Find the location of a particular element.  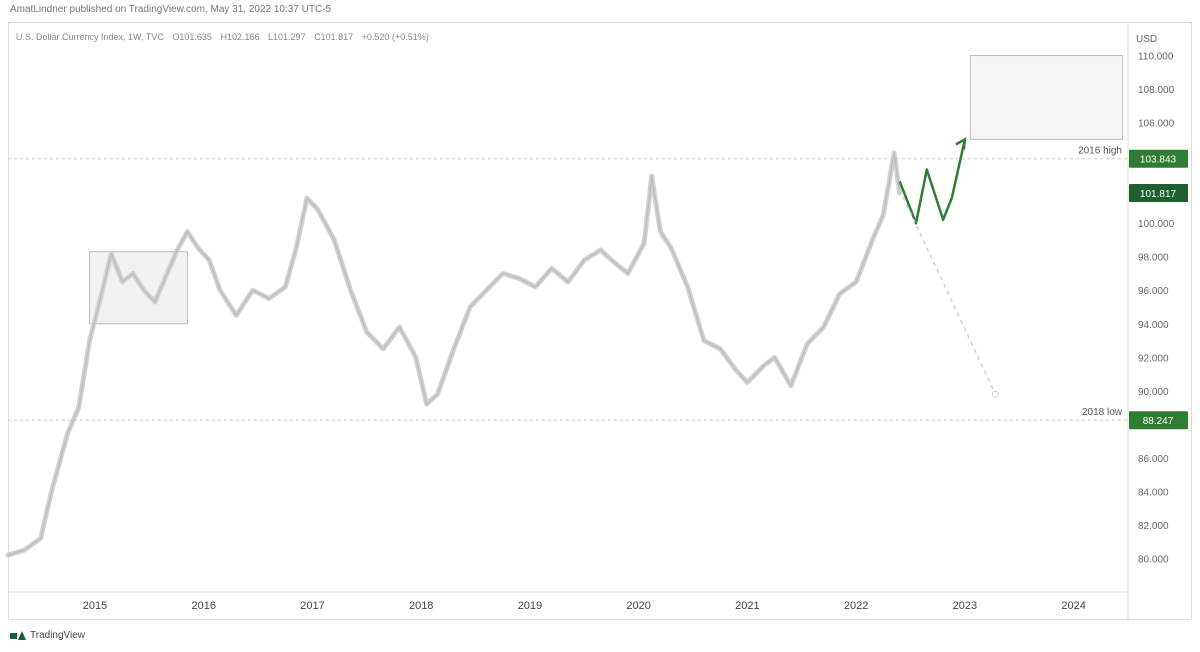

current-price-badge is located at coordinates (1158, 193).